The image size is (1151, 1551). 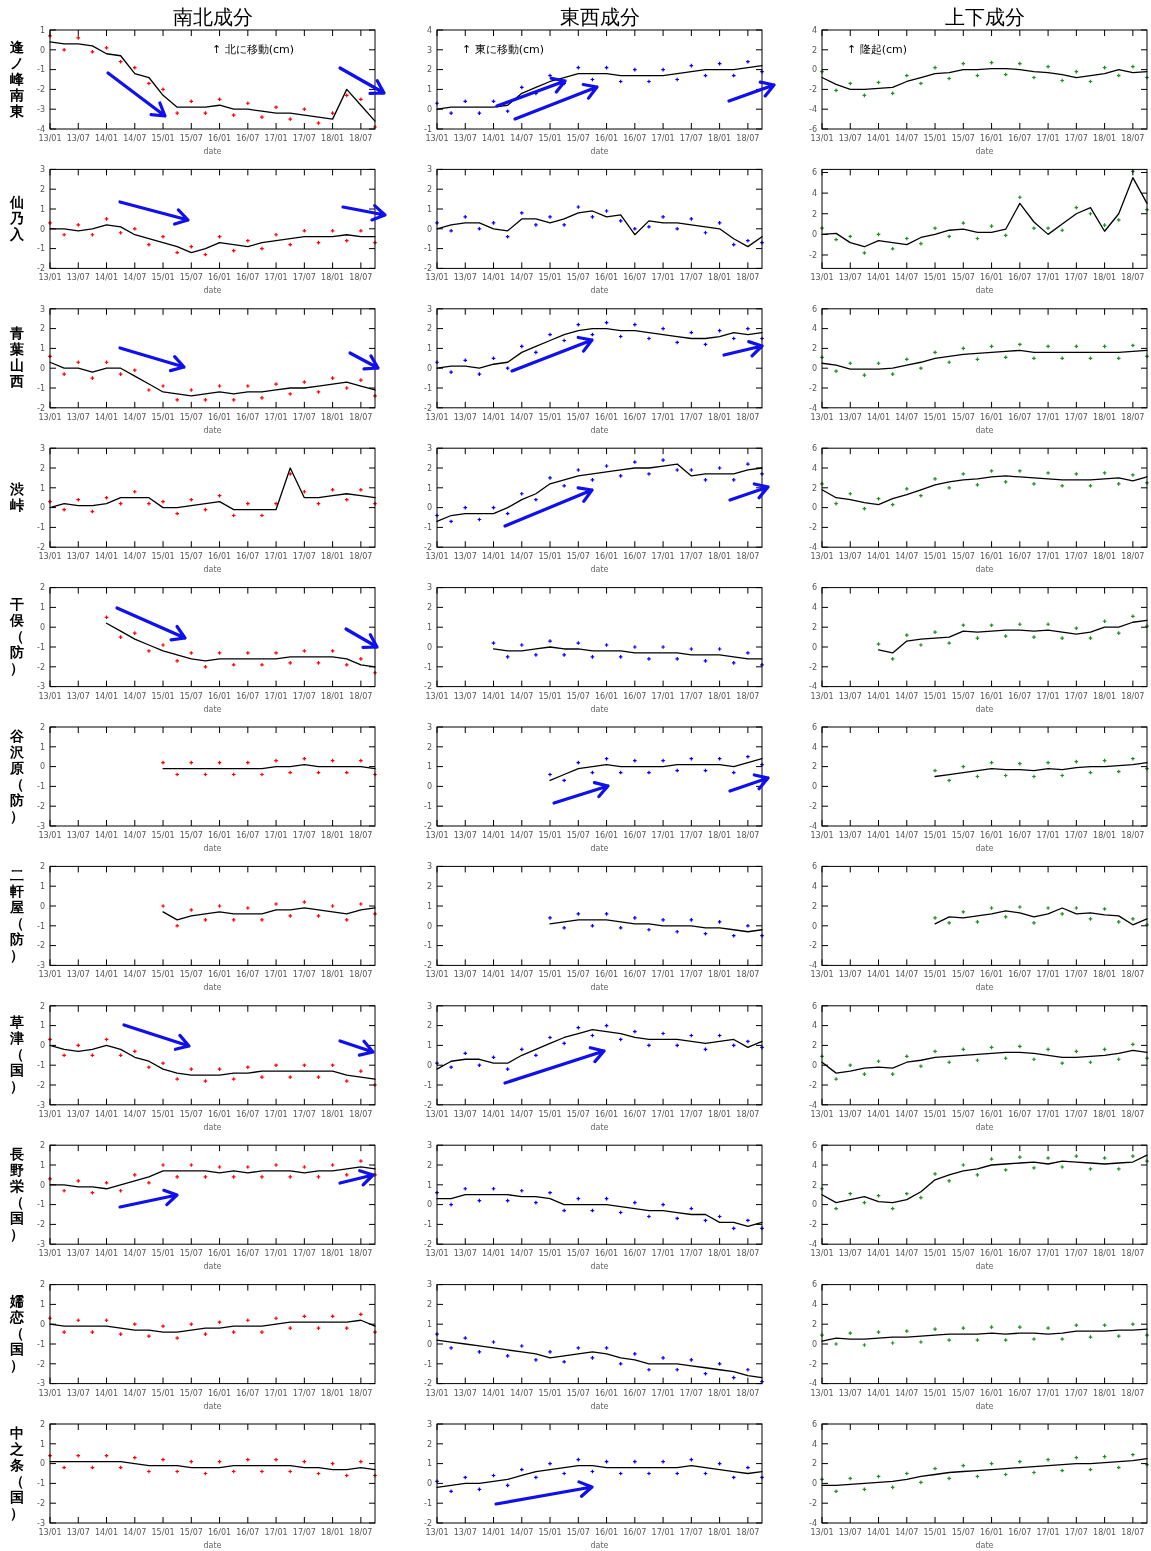 I want to click on y-axis-title: 青葉山西, so click(x=16, y=357).